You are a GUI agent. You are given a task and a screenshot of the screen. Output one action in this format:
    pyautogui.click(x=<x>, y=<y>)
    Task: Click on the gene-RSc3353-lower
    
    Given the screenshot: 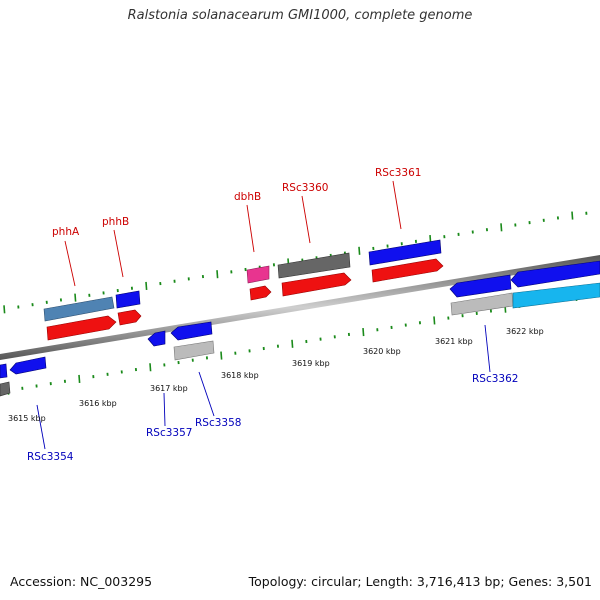 What is the action you would take?
    pyautogui.click(x=5, y=389)
    